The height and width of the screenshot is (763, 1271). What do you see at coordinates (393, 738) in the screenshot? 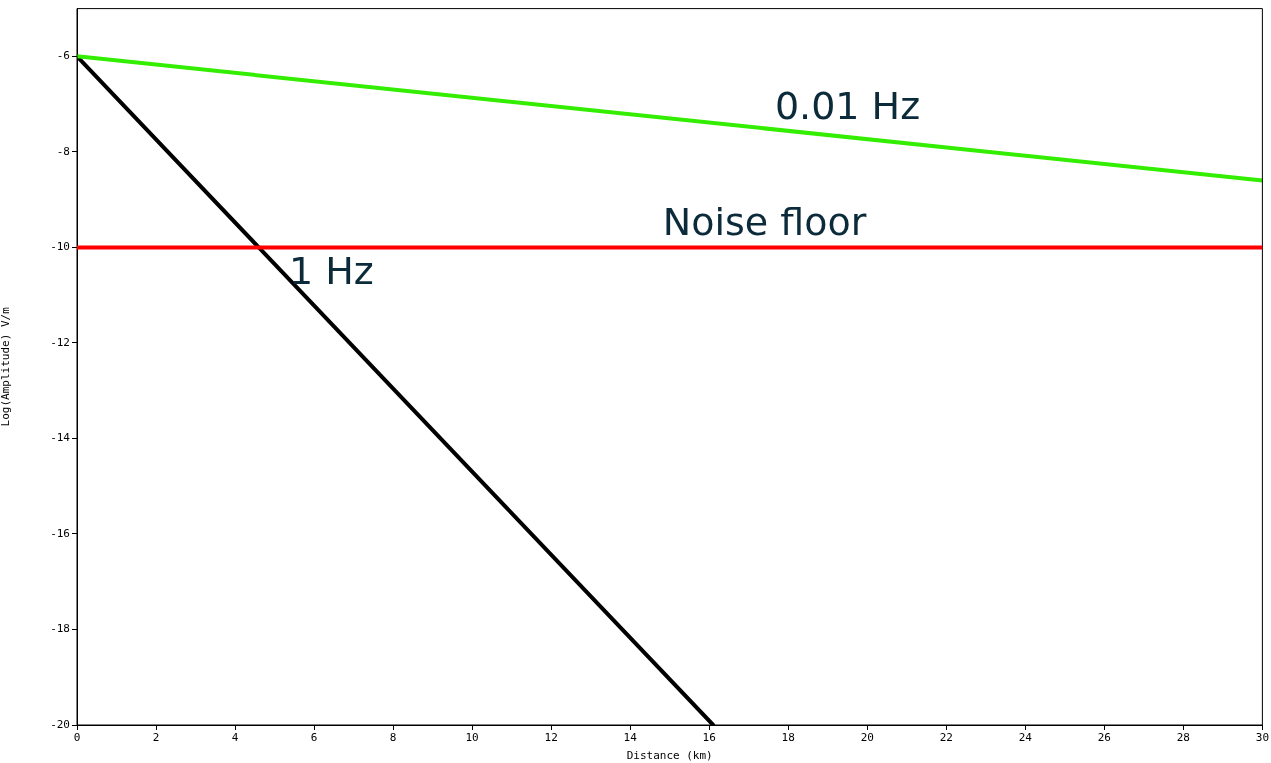
I see `x-tick-label: 8` at bounding box center [393, 738].